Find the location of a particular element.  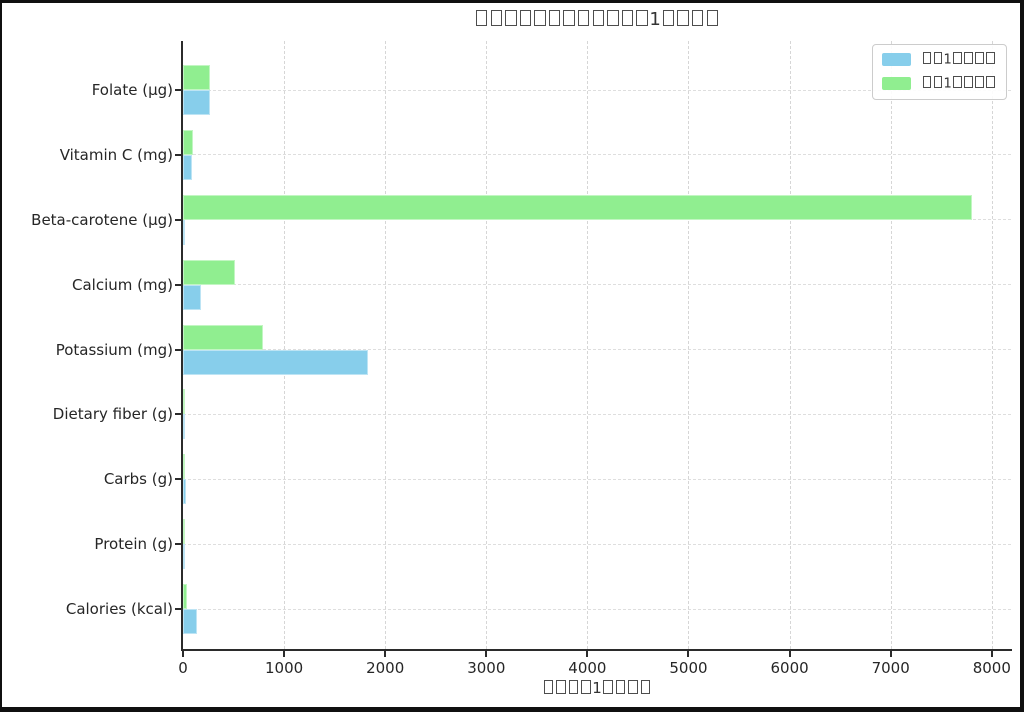

x-tick-label: 3000 is located at coordinates (486, 668).